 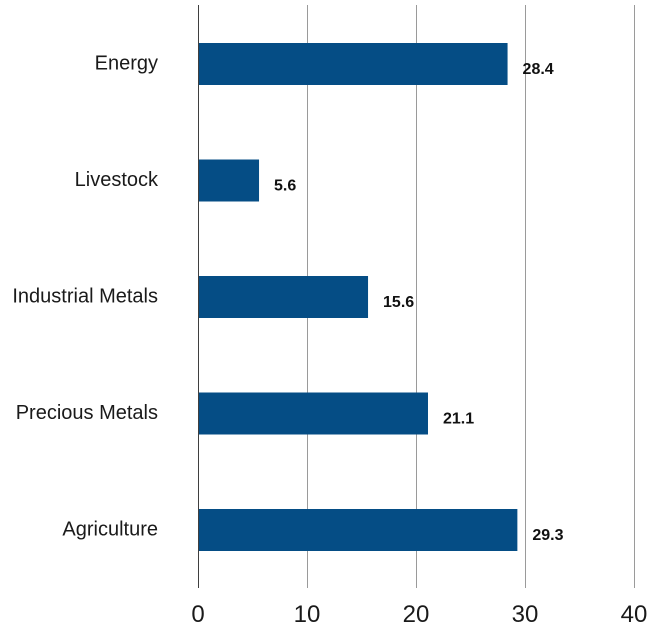 I want to click on x-tick-label: 10, so click(x=307, y=614).